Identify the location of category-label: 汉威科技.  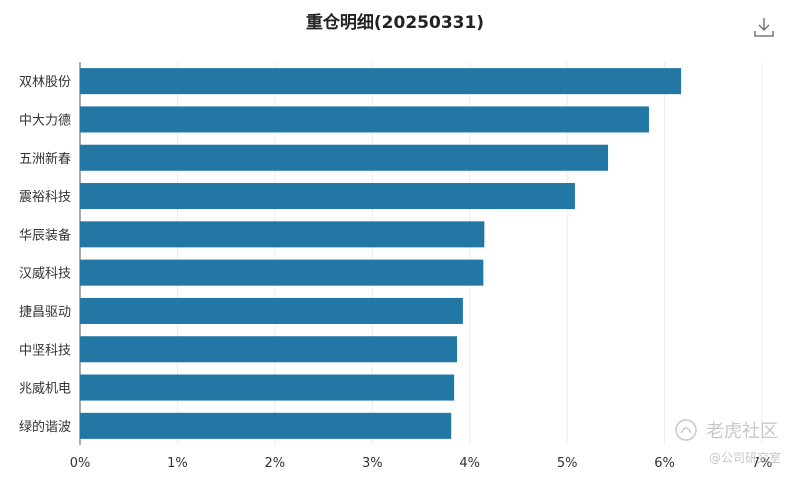
(45, 274).